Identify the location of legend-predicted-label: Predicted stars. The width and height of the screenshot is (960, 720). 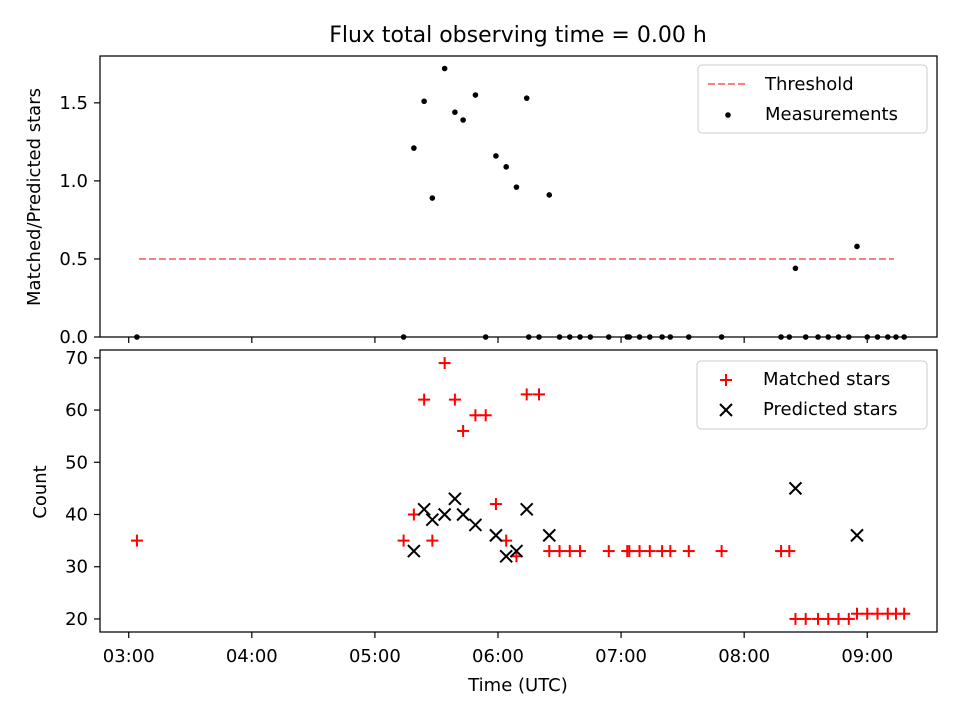
(830, 409).